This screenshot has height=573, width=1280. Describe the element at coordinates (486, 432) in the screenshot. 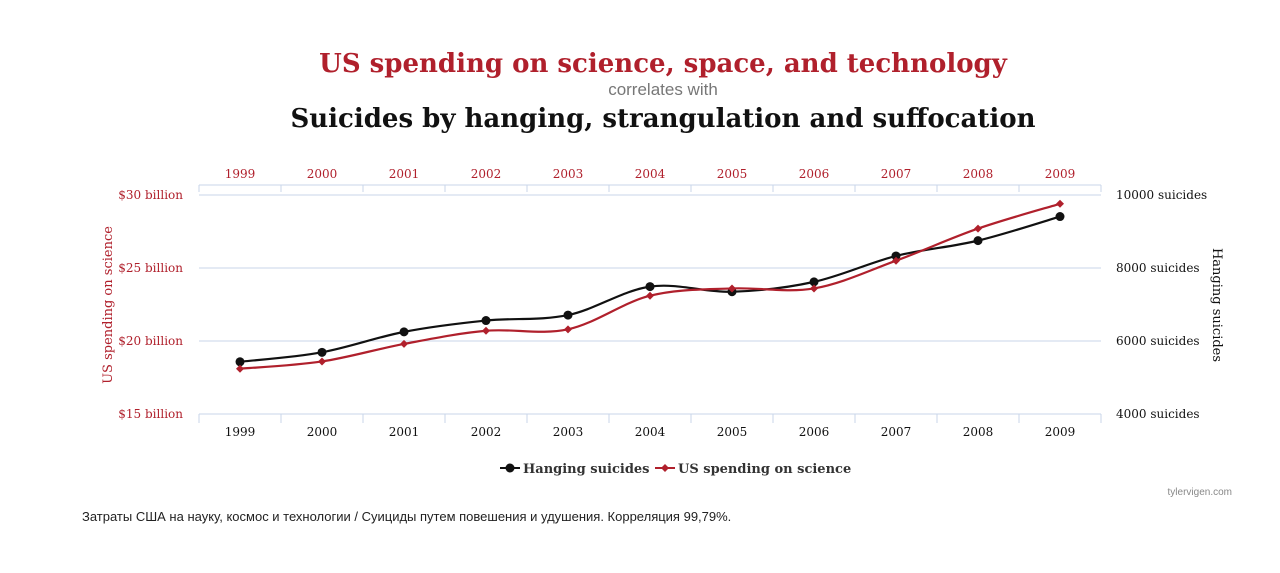

I see `x-tick-label-bottom: 2002` at that location.